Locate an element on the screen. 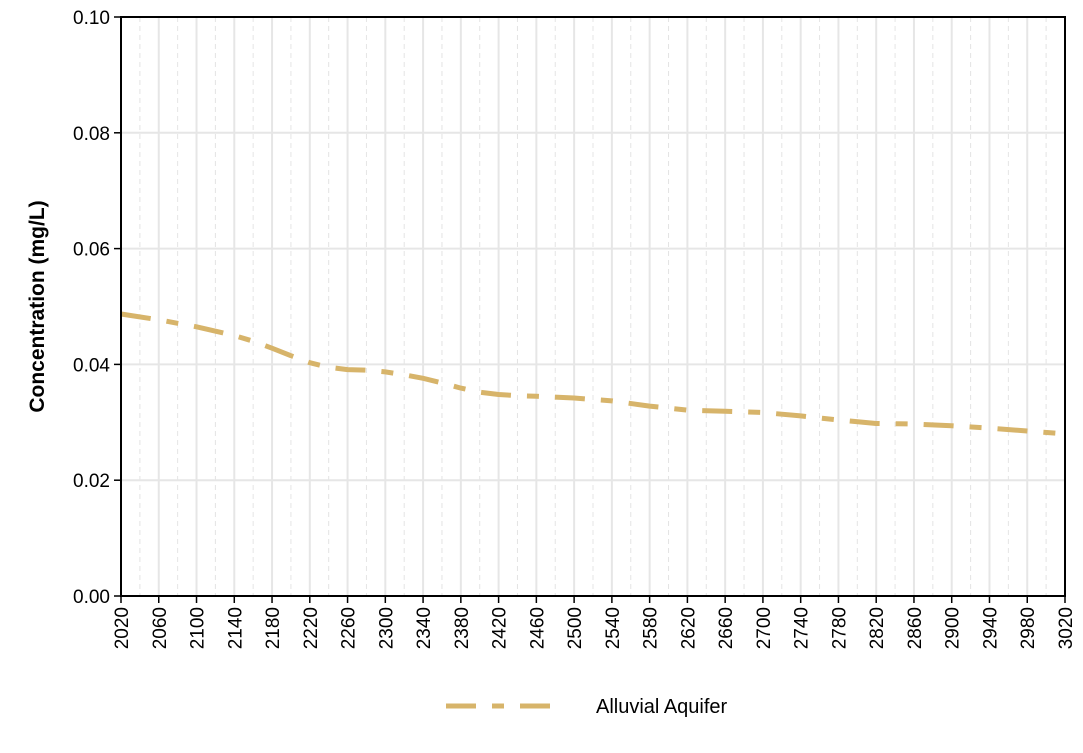  x-tick-label: 2580 is located at coordinates (651, 628).